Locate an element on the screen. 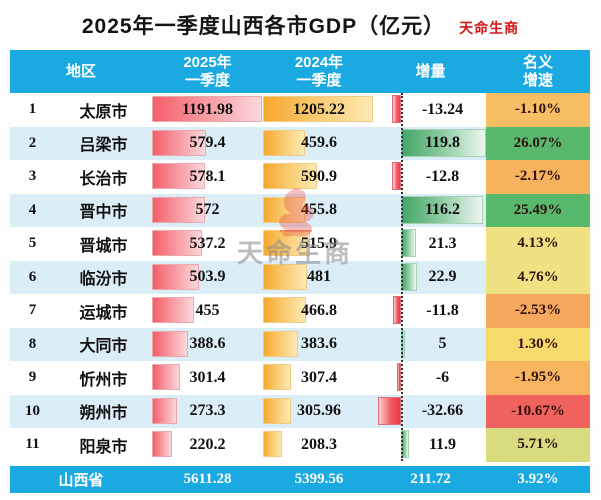  gdp-2024-value: 305.96 is located at coordinates (319, 411).